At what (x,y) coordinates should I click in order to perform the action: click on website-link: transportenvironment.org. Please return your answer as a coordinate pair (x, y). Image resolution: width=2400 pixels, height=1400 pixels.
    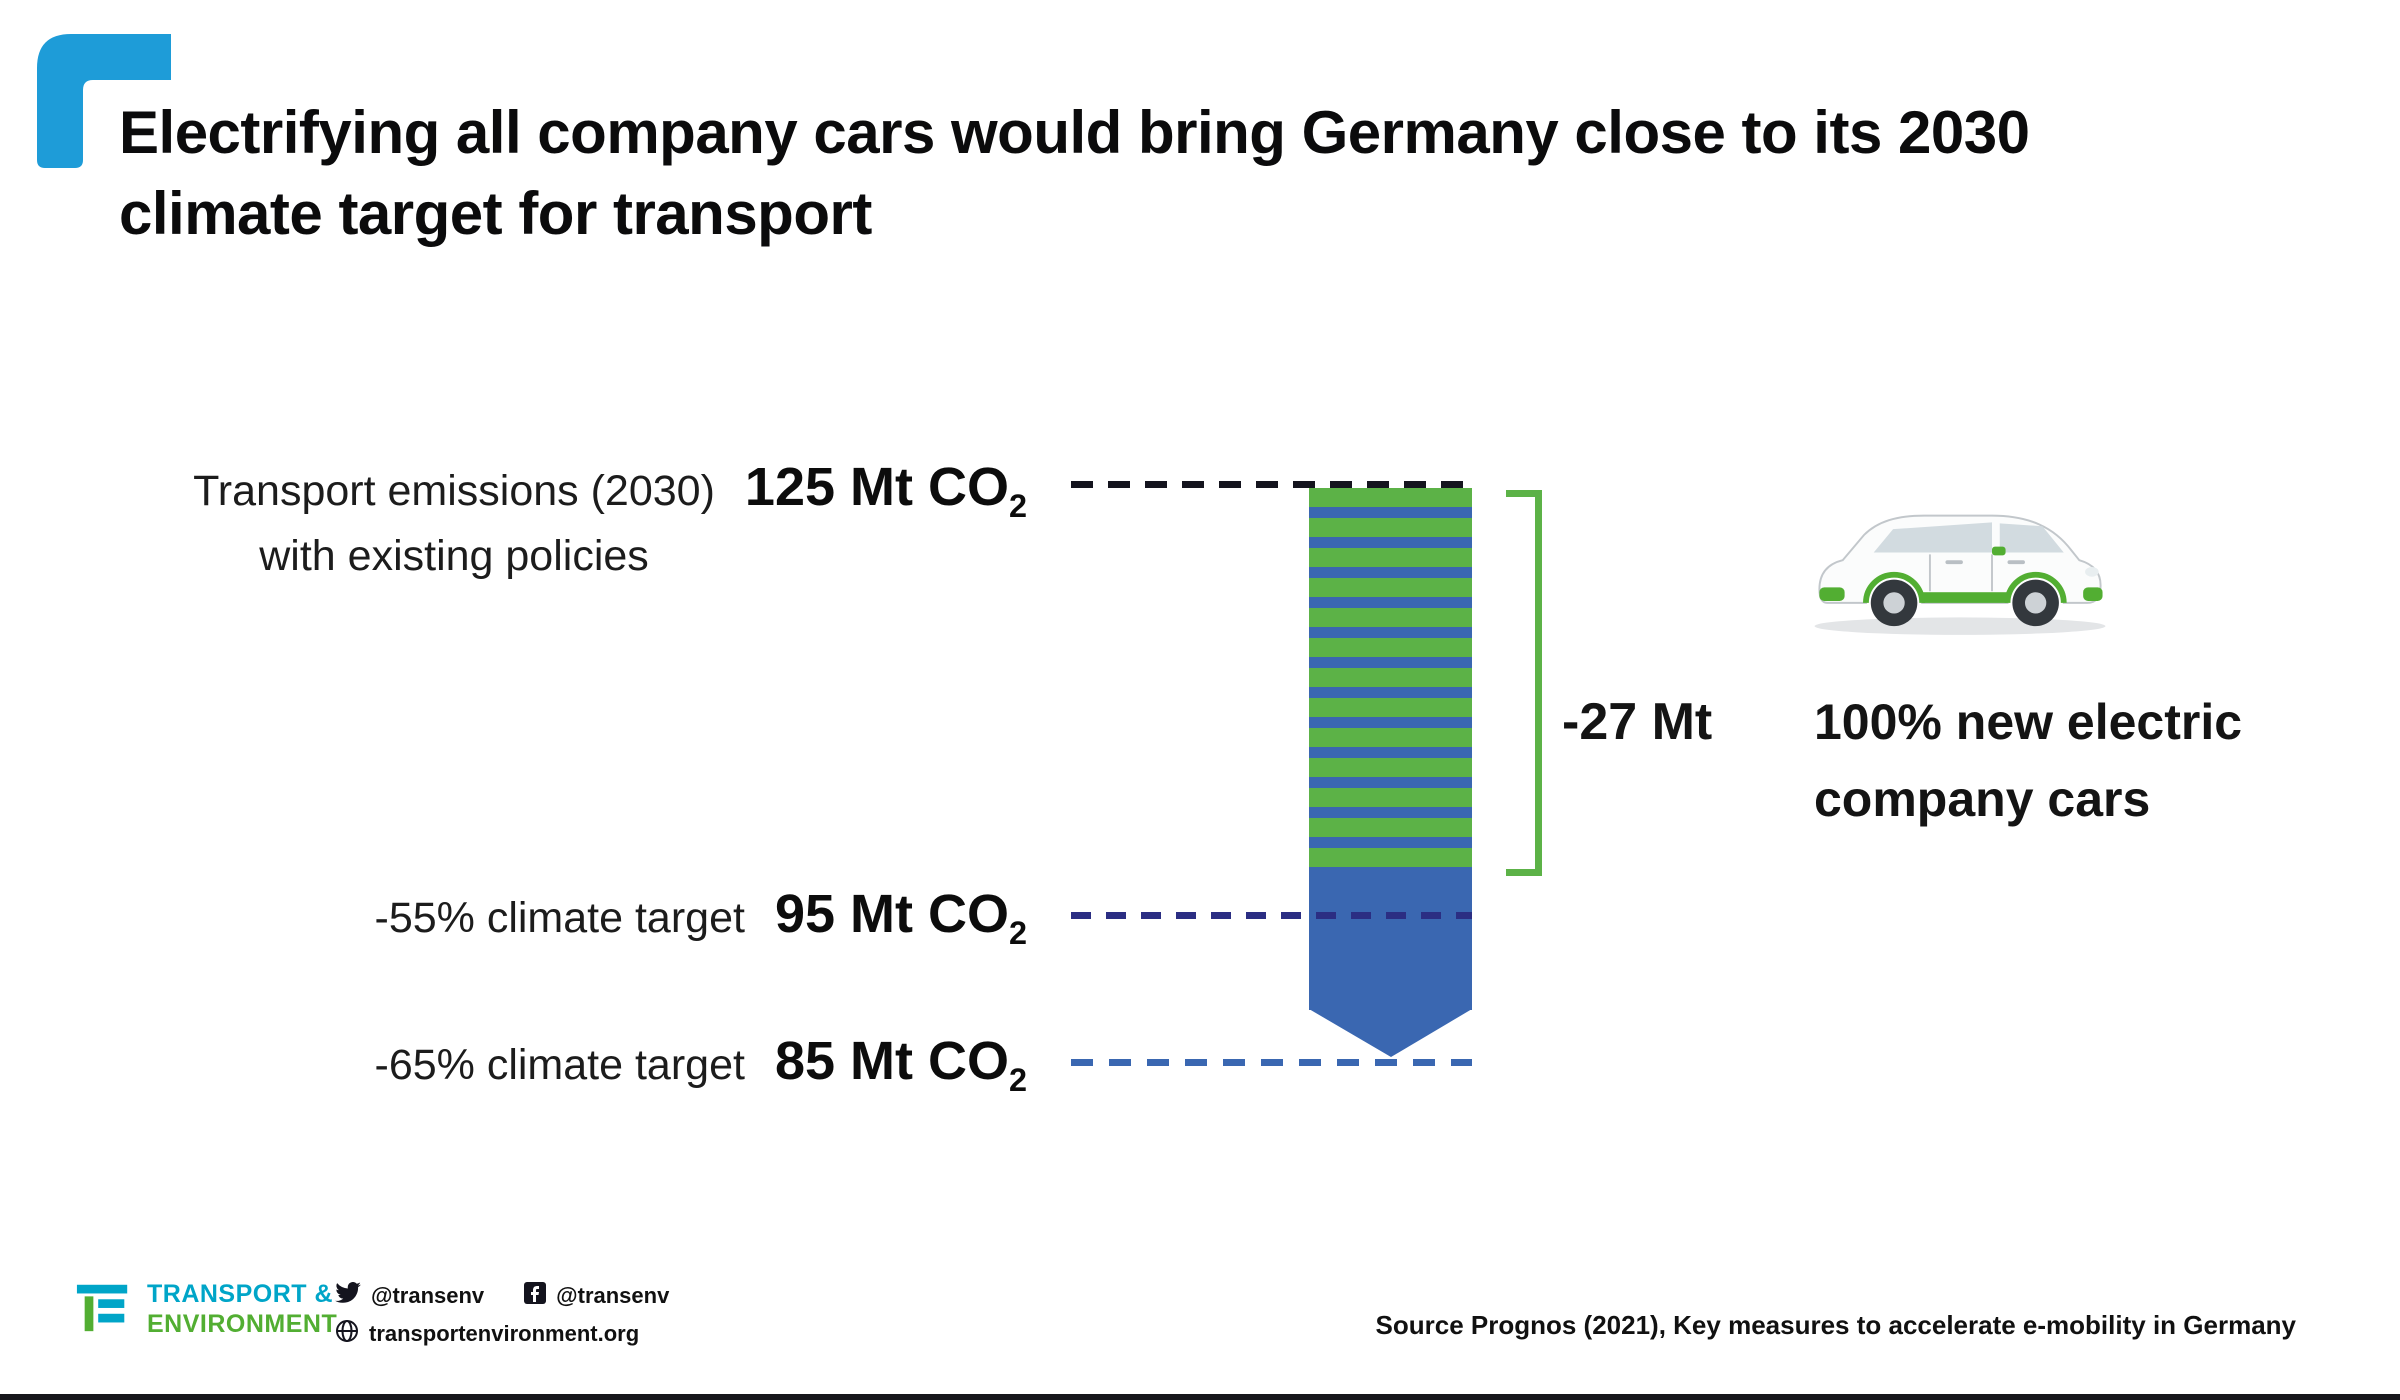
    Looking at the image, I should click on (487, 1334).